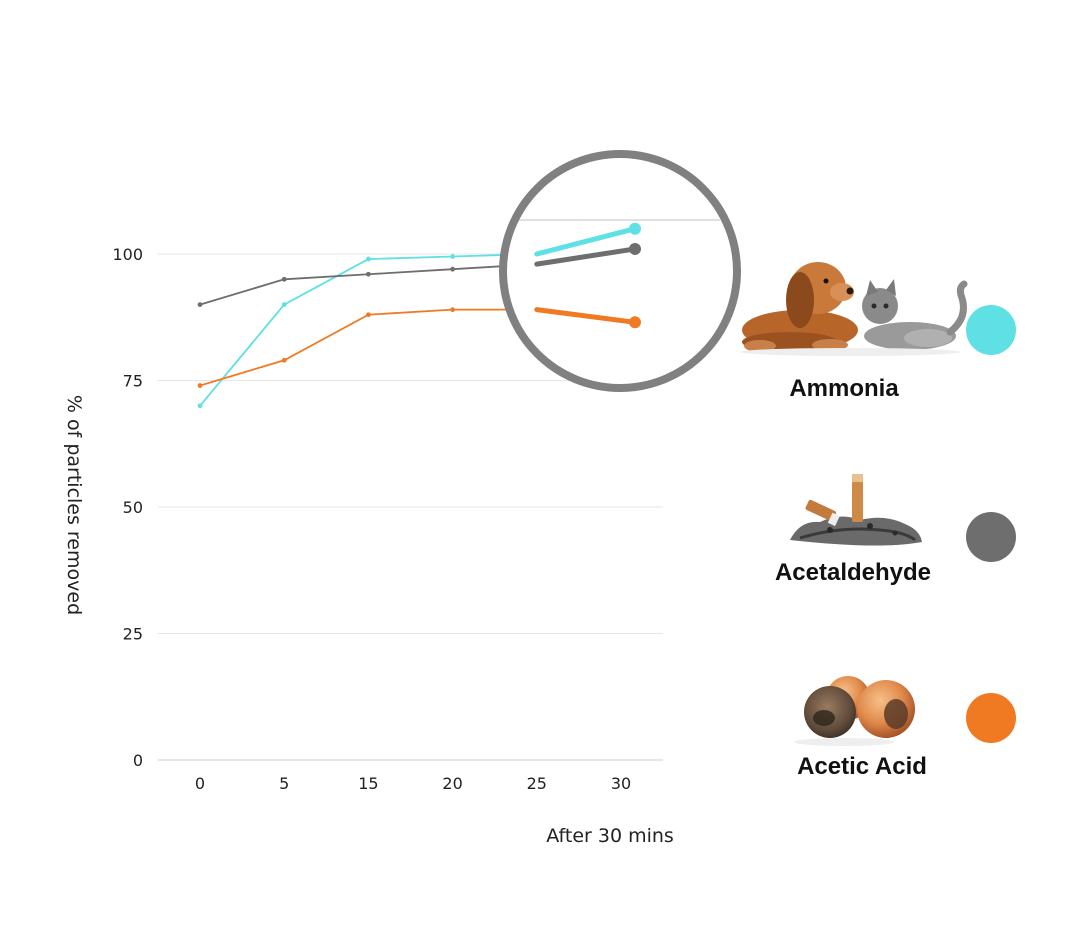 The image size is (1070, 947). What do you see at coordinates (127, 254) in the screenshot?
I see `y-tick-label: 100` at bounding box center [127, 254].